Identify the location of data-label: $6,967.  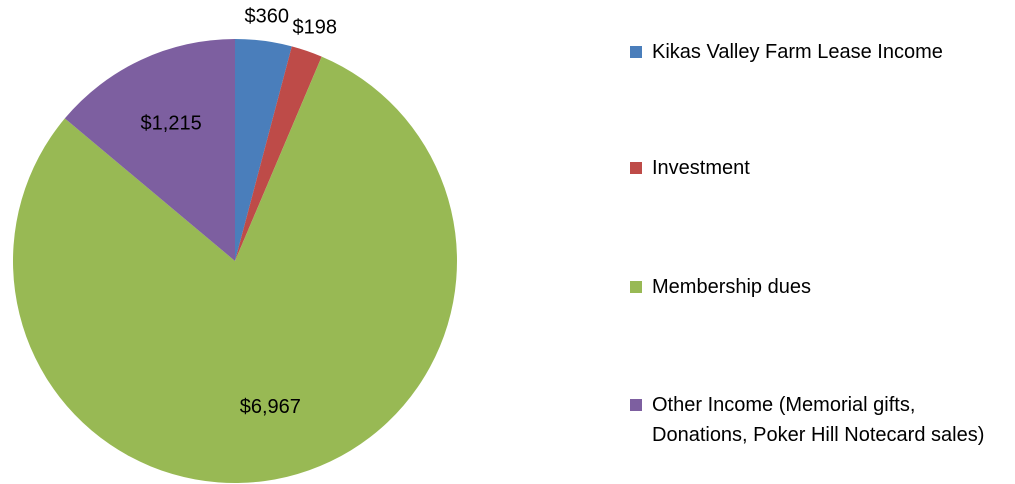
(270, 407).